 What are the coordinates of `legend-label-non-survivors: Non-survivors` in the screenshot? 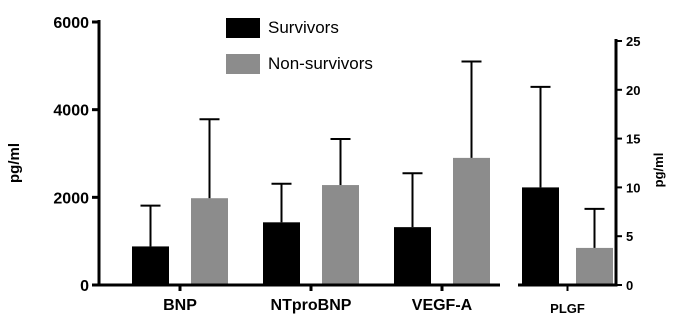 It's located at (320, 63).